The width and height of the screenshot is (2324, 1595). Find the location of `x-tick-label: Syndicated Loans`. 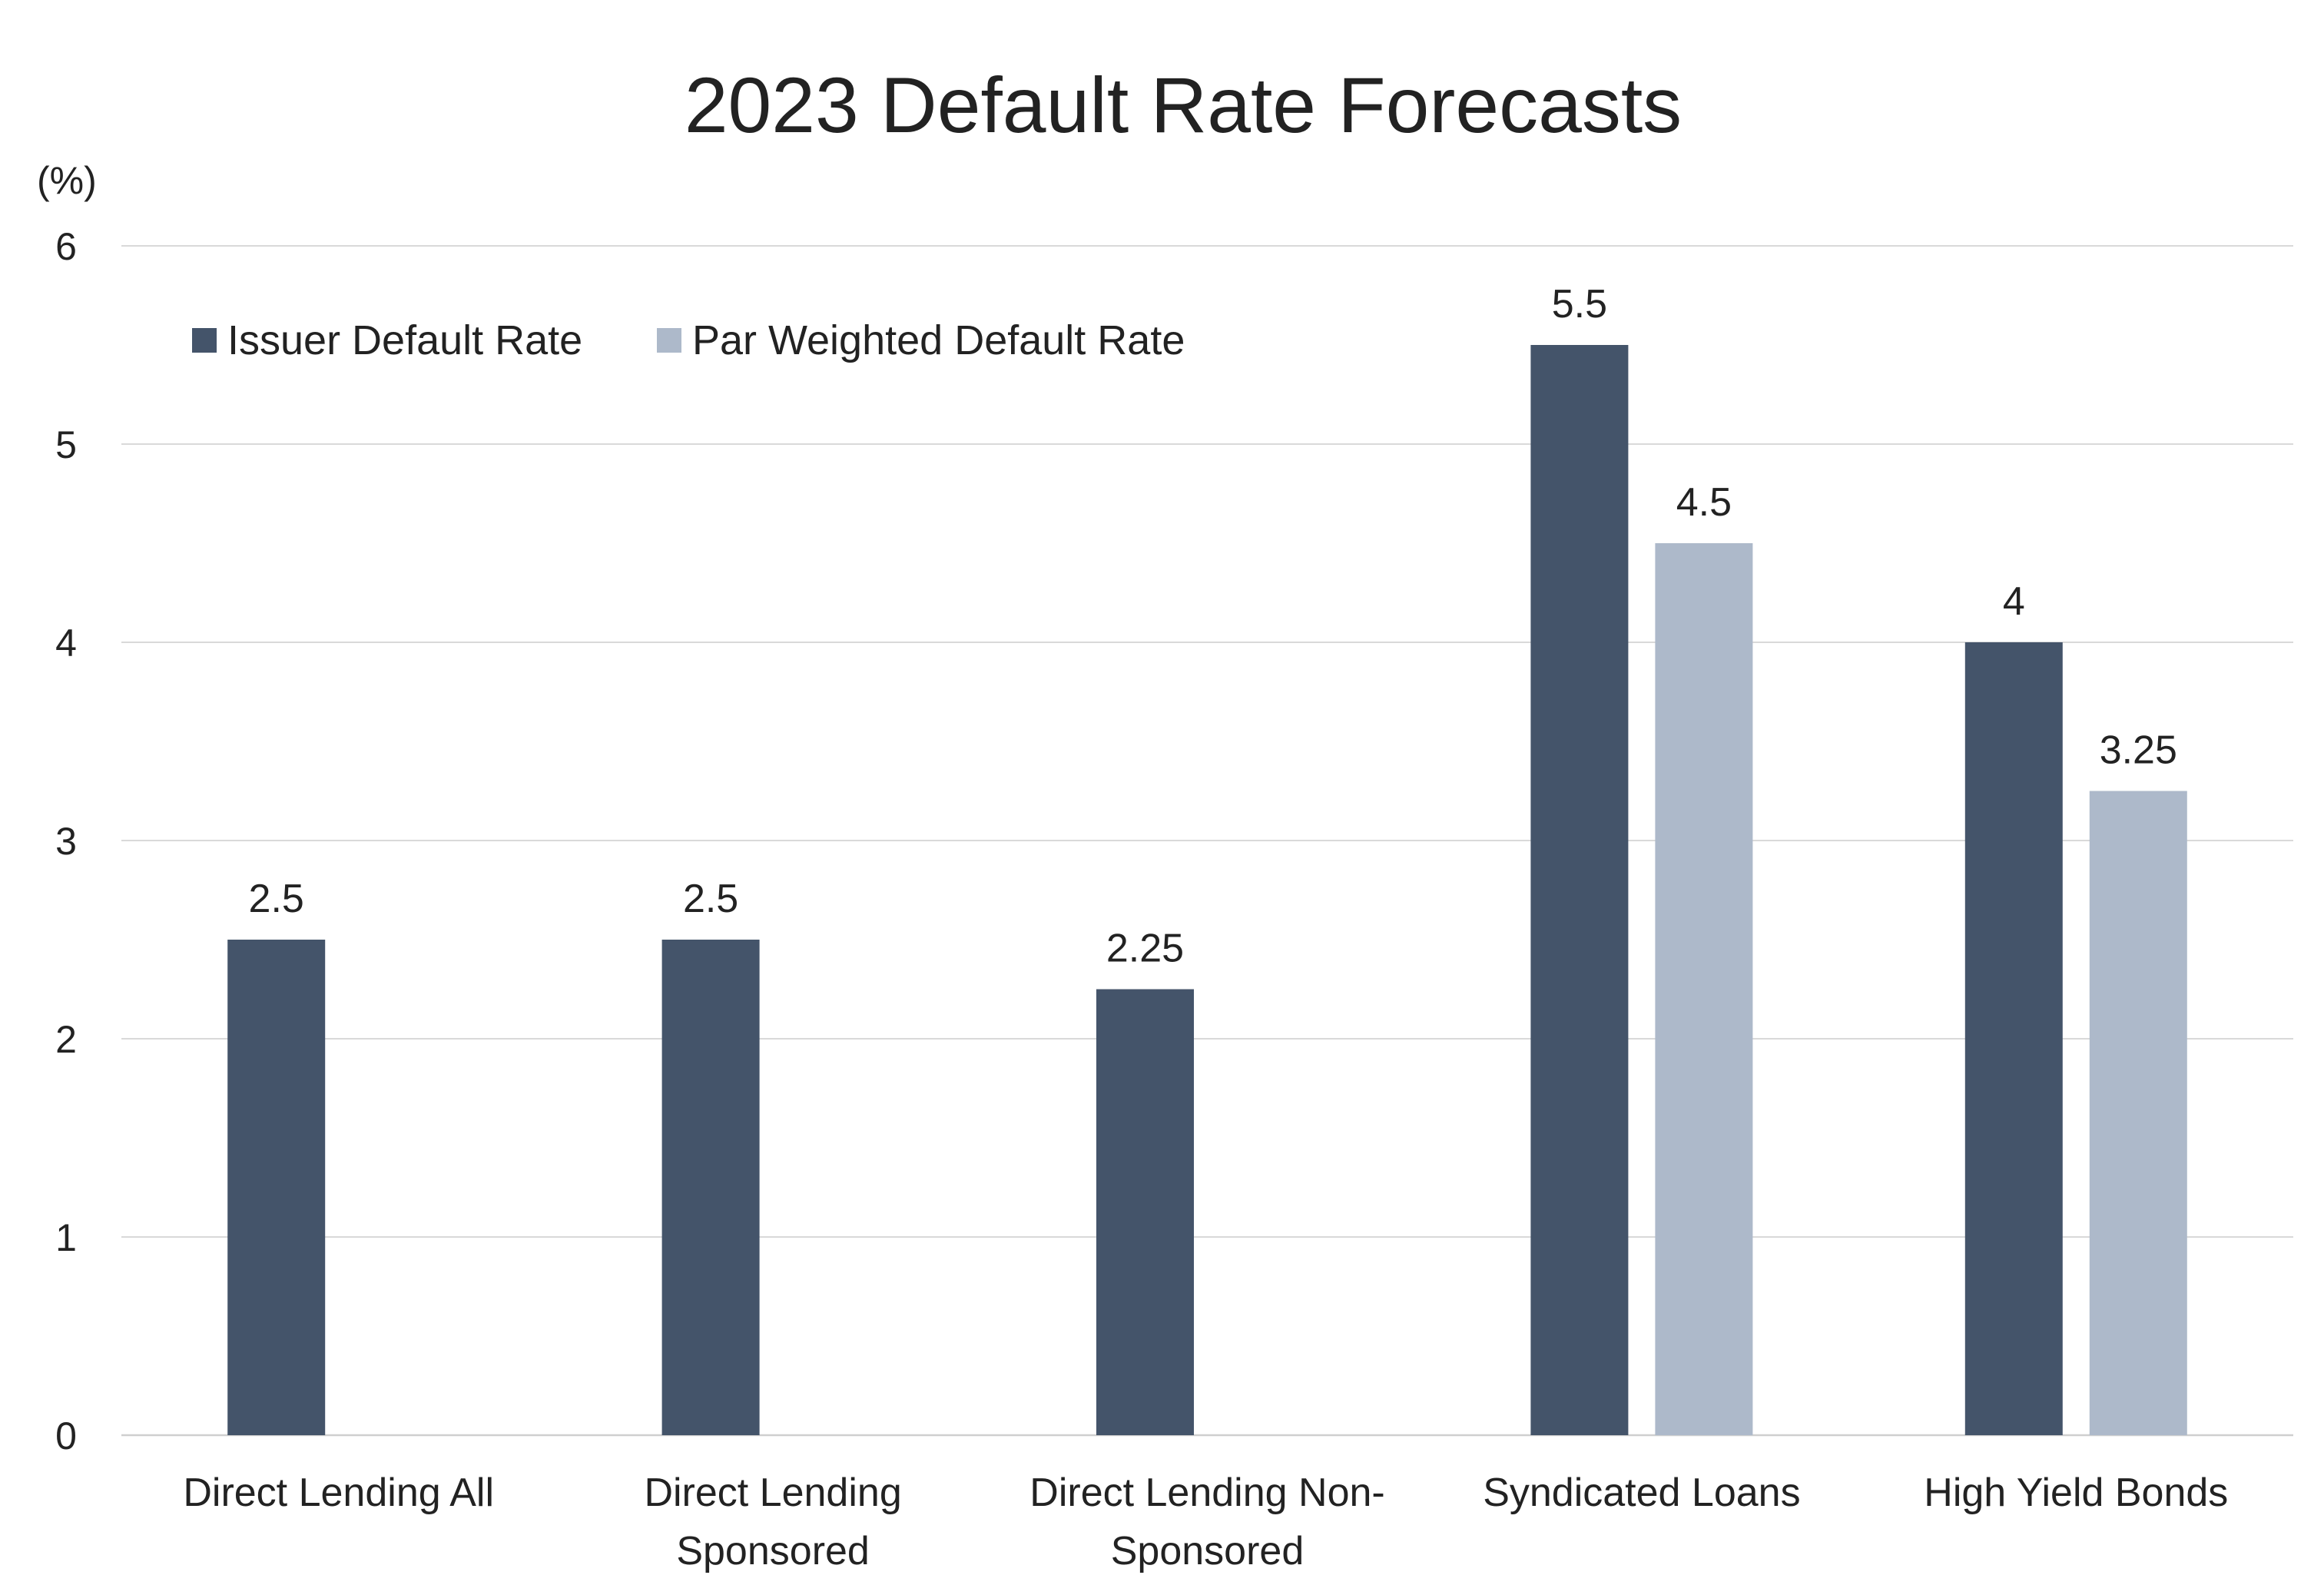

x-tick-label: Syndicated Loans is located at coordinates (1642, 1493).